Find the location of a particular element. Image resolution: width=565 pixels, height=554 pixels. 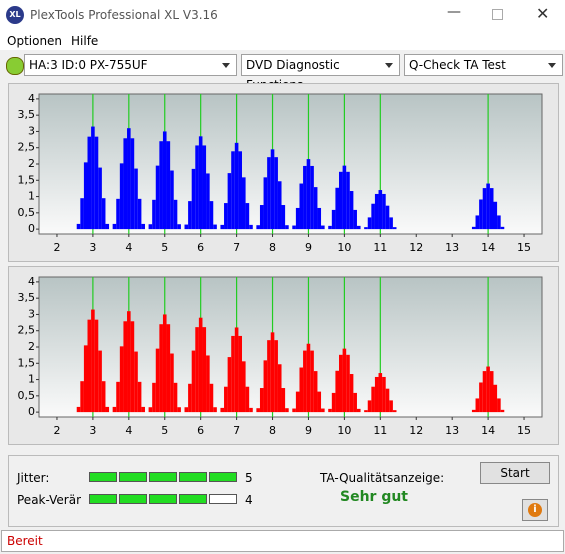

maximize-button is located at coordinates (497, 14).